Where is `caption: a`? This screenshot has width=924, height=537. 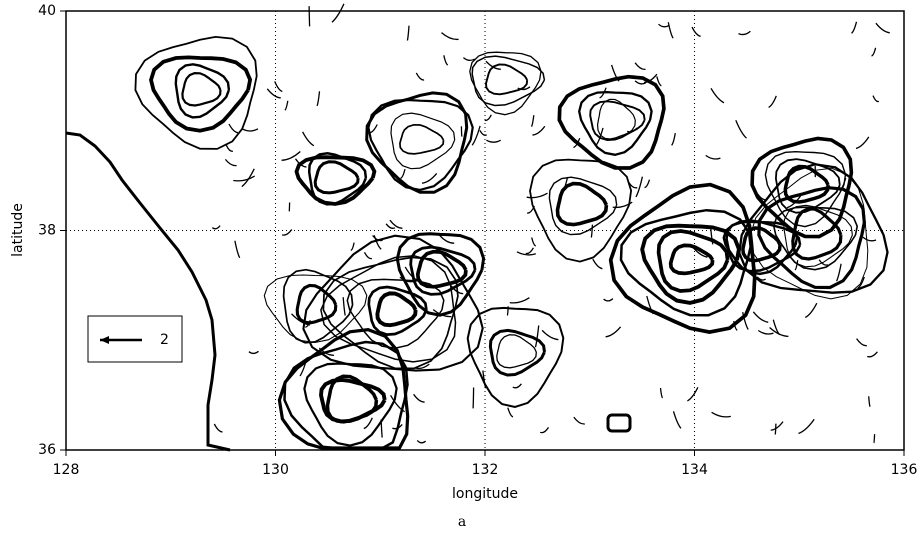 caption: a is located at coordinates (462, 522).